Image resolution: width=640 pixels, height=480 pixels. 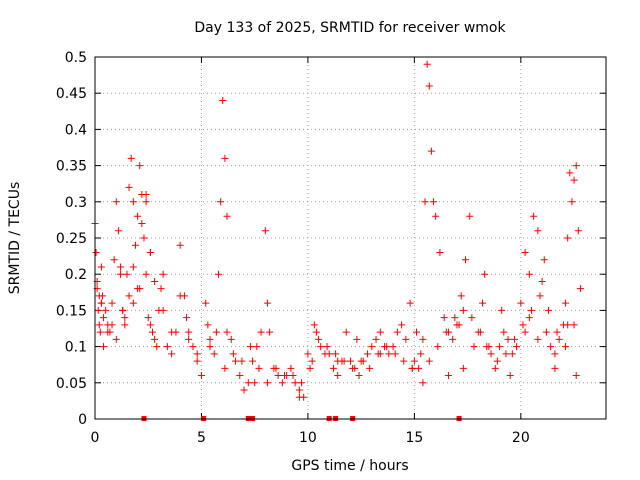 What do you see at coordinates (71, 94) in the screenshot?
I see `y-tick-label: 0.45` at bounding box center [71, 94].